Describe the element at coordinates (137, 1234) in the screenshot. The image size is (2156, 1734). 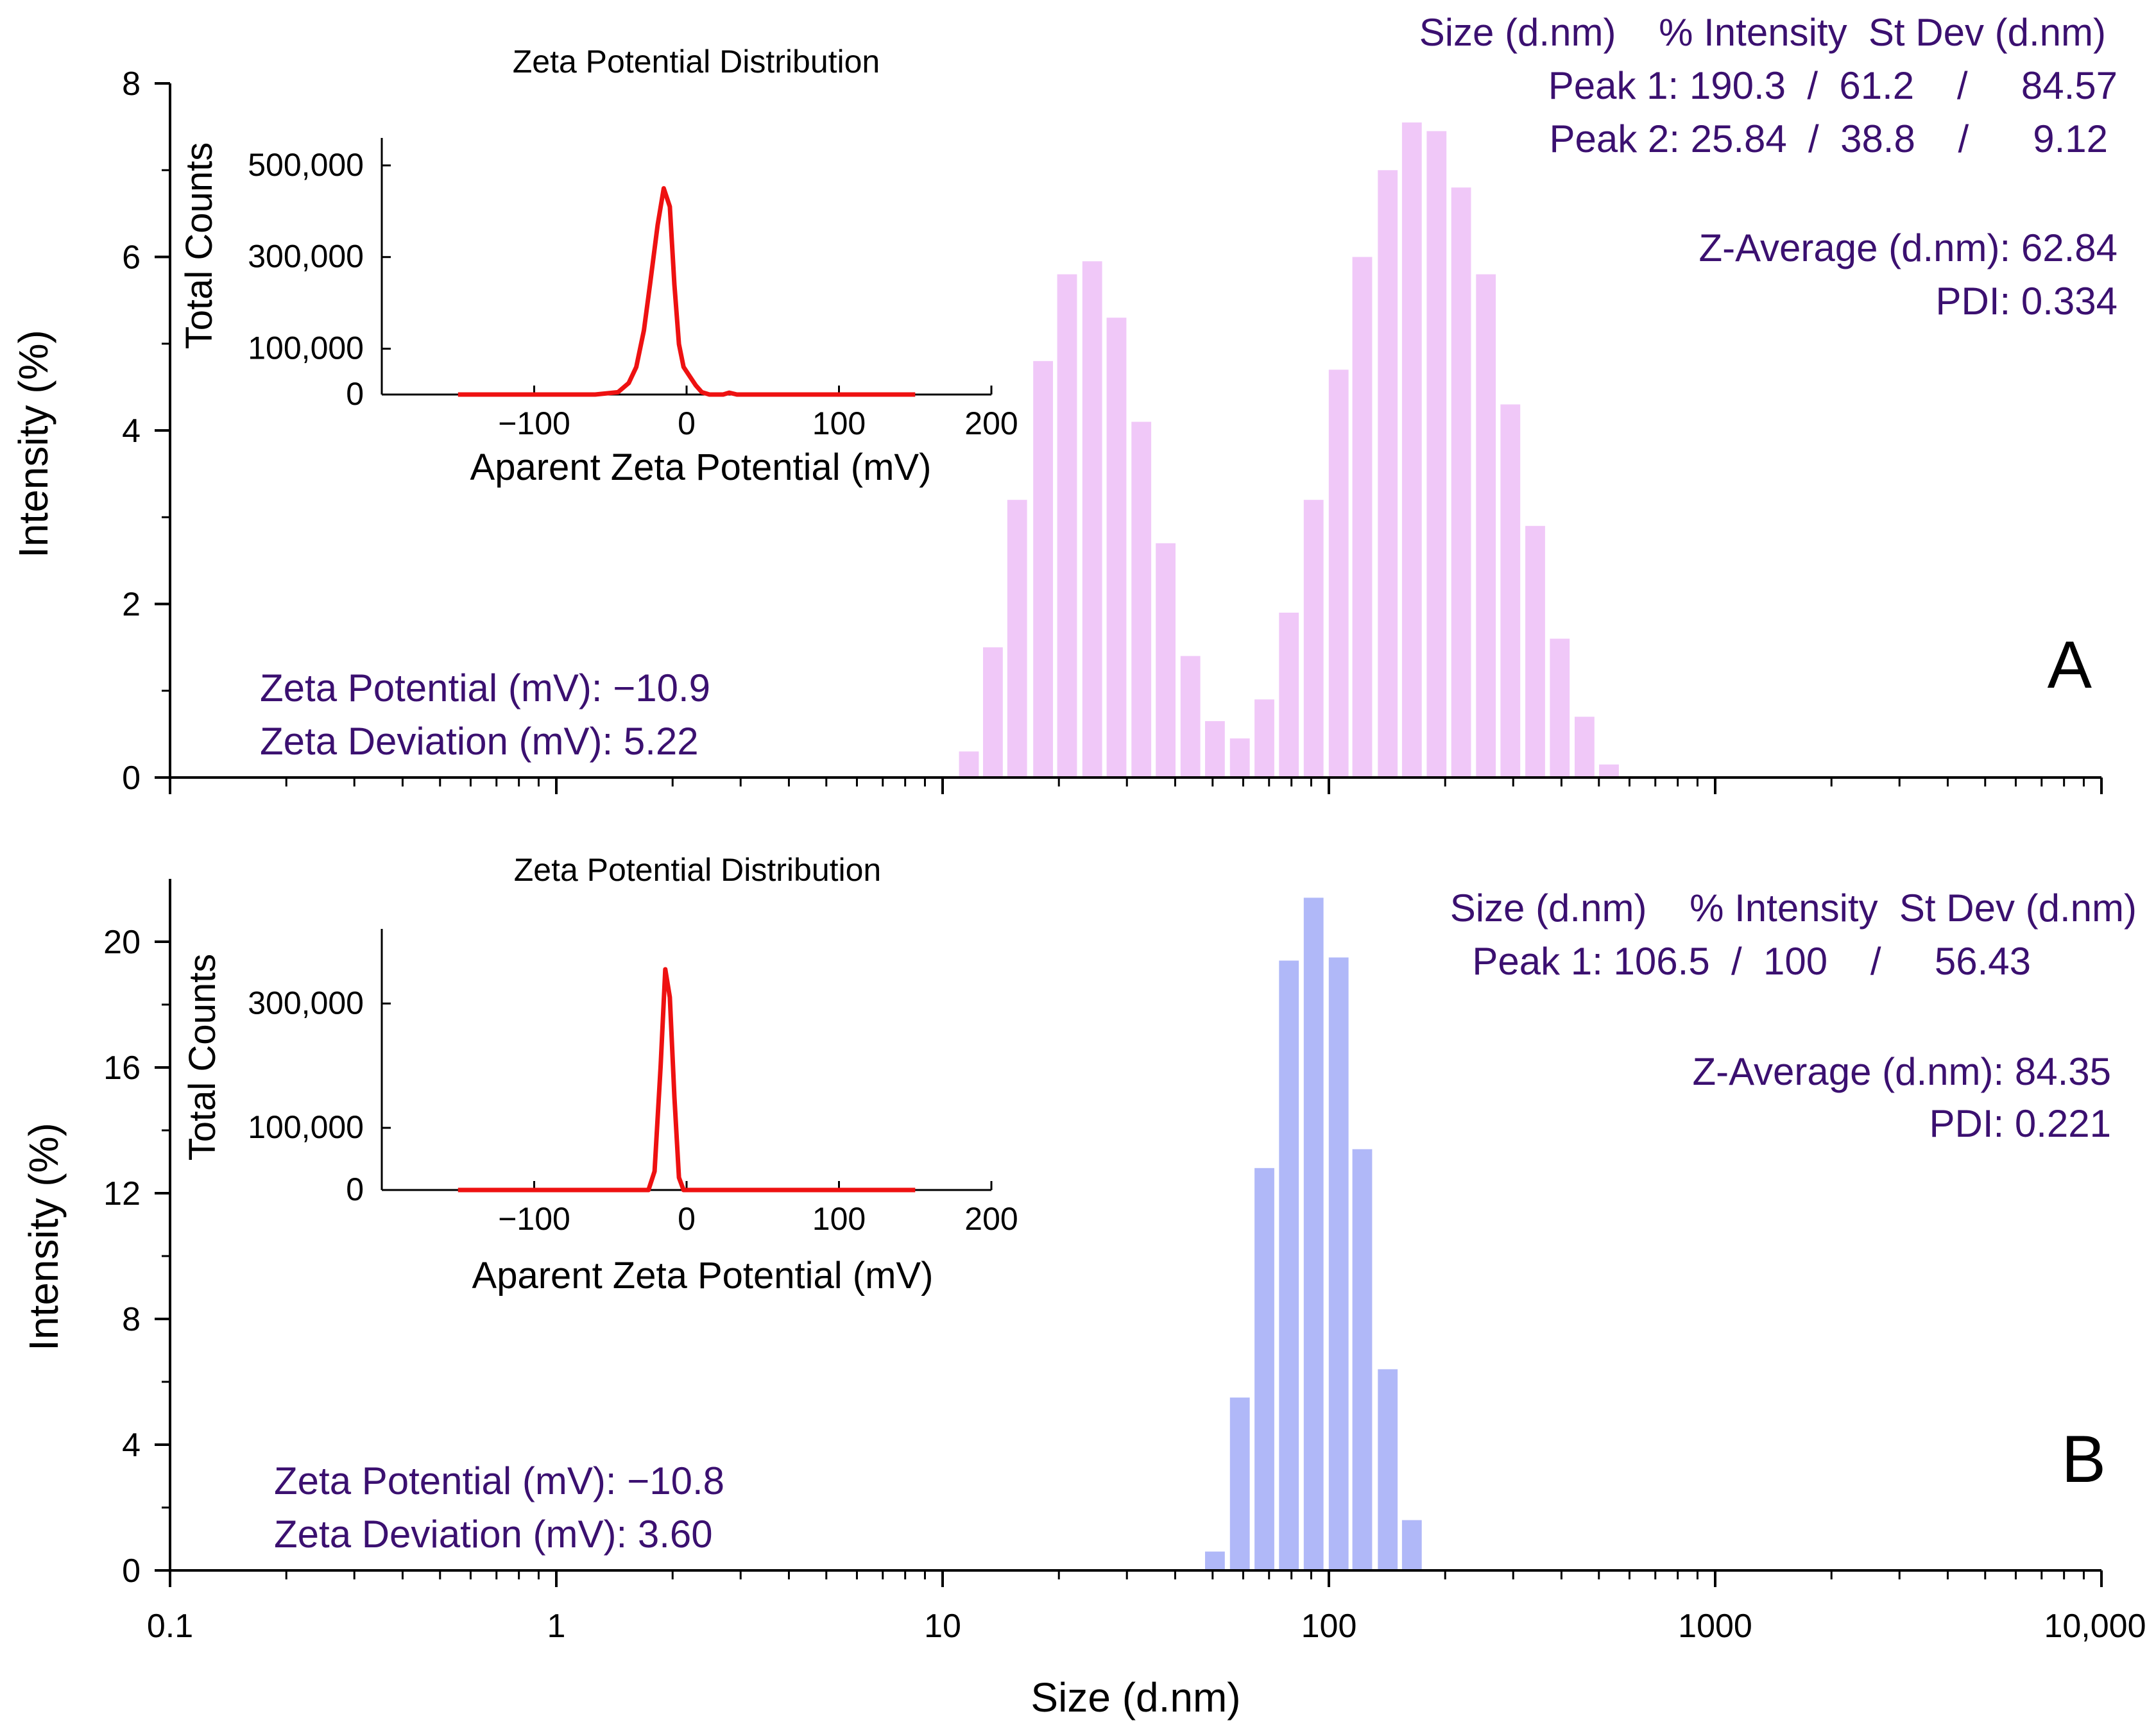
I see `panel-b-y-axis: 0 4 8 12 16 20` at that location.